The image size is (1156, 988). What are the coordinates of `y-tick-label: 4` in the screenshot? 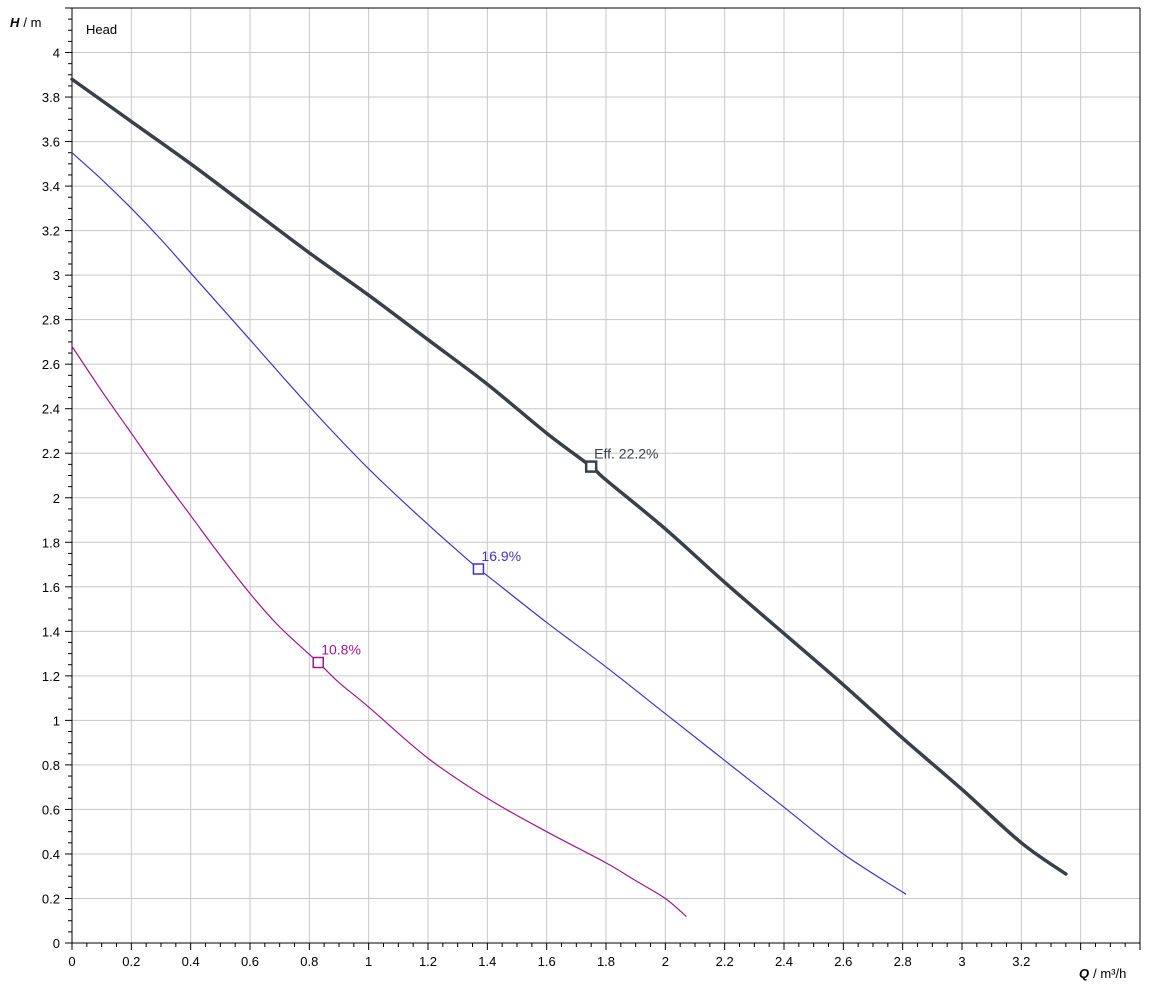 It's located at (56, 53).